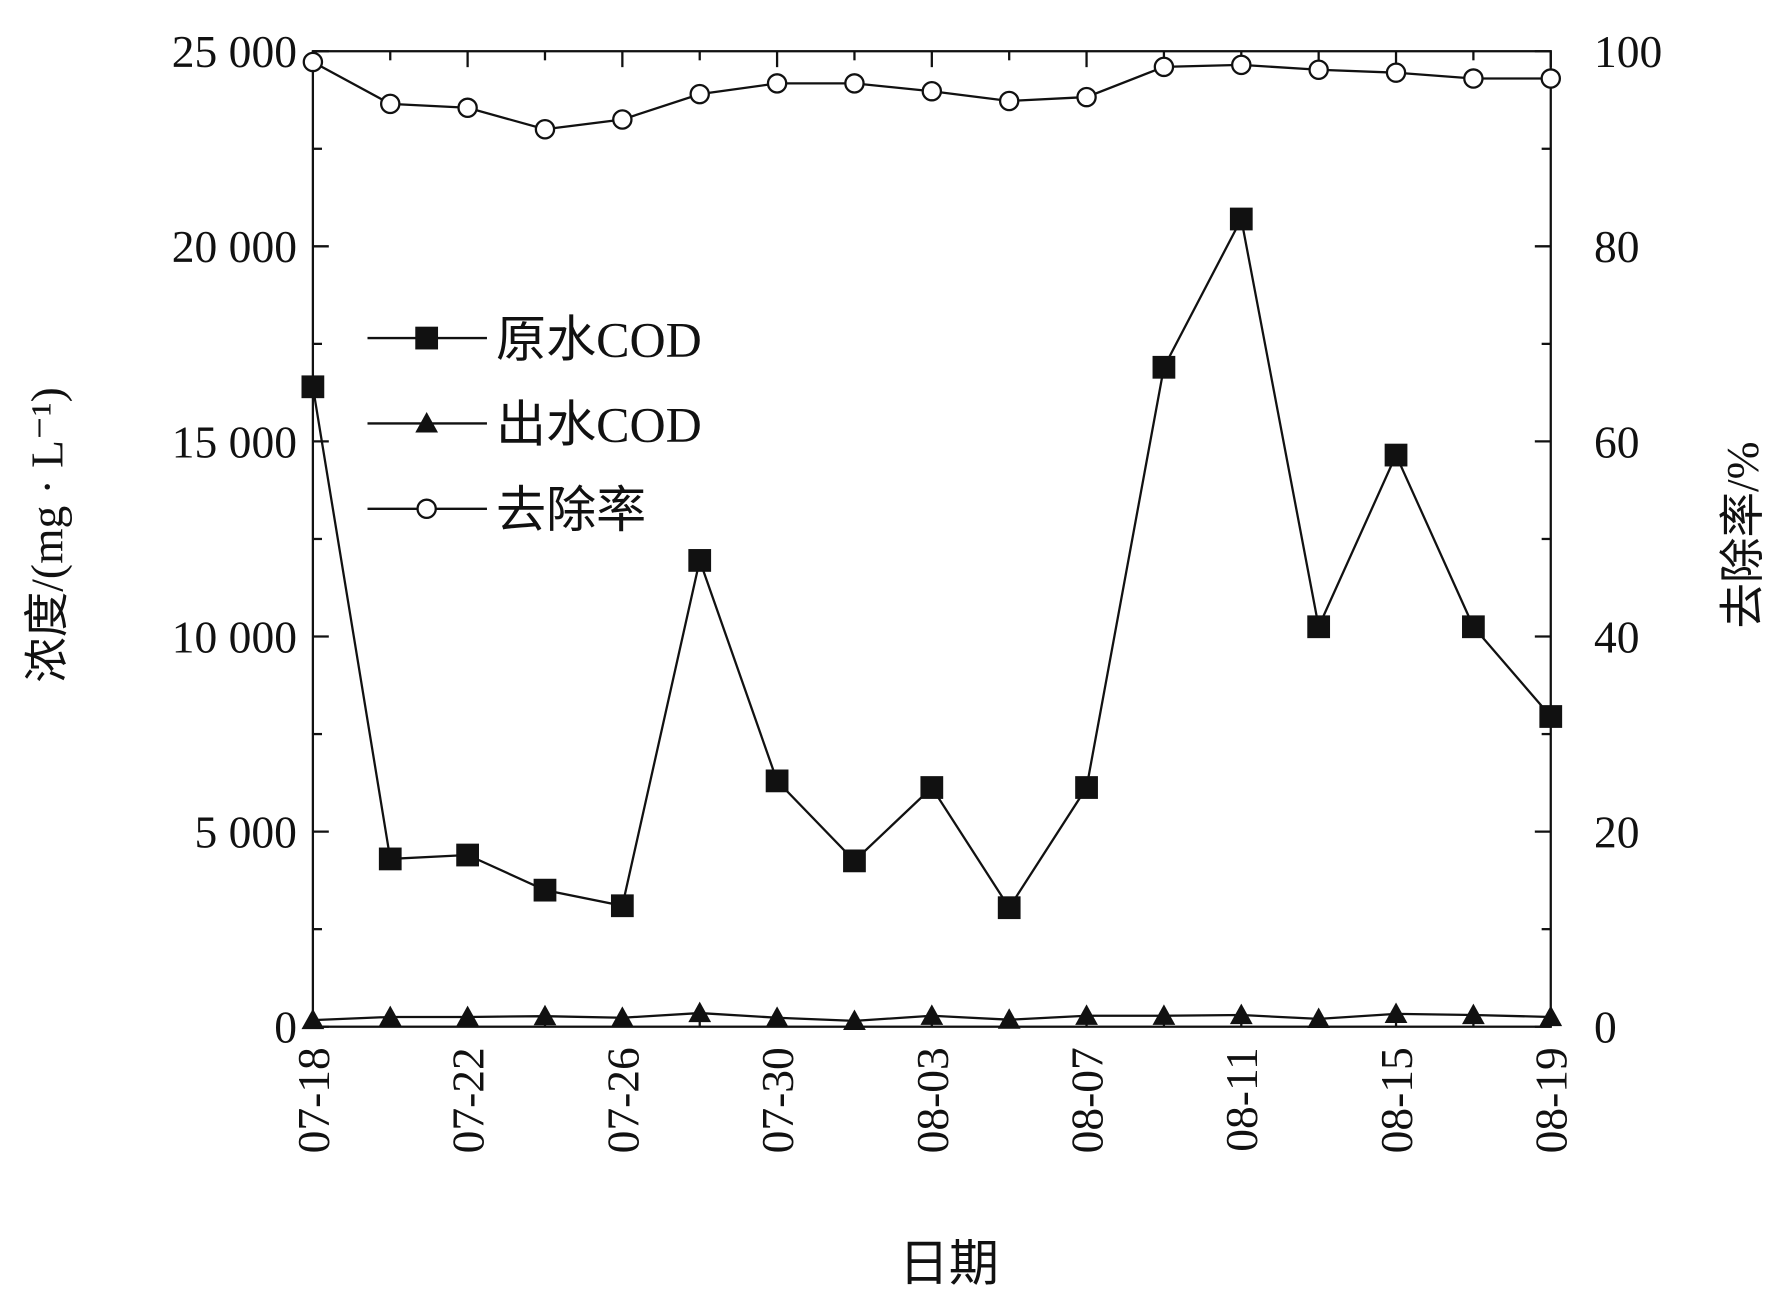  Describe the element at coordinates (1396, 1100) in the screenshot. I see `x-tick-label: 08-15` at that location.